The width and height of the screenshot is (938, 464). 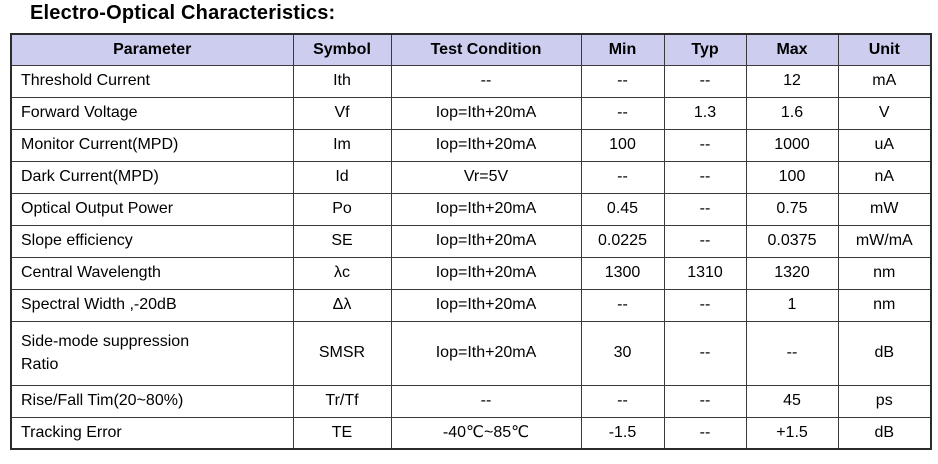 What do you see at coordinates (152, 241) in the screenshot?
I see `cell-parameter: Slope efficiency` at bounding box center [152, 241].